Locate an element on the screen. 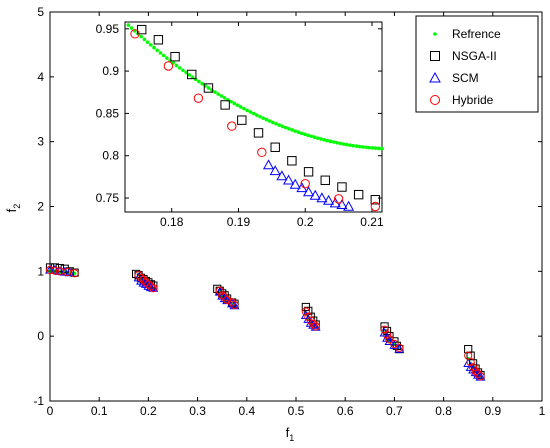 Image resolution: width=550 pixels, height=448 pixels. legend-label-nsga-ii: NSGA-II is located at coordinates (474, 56).